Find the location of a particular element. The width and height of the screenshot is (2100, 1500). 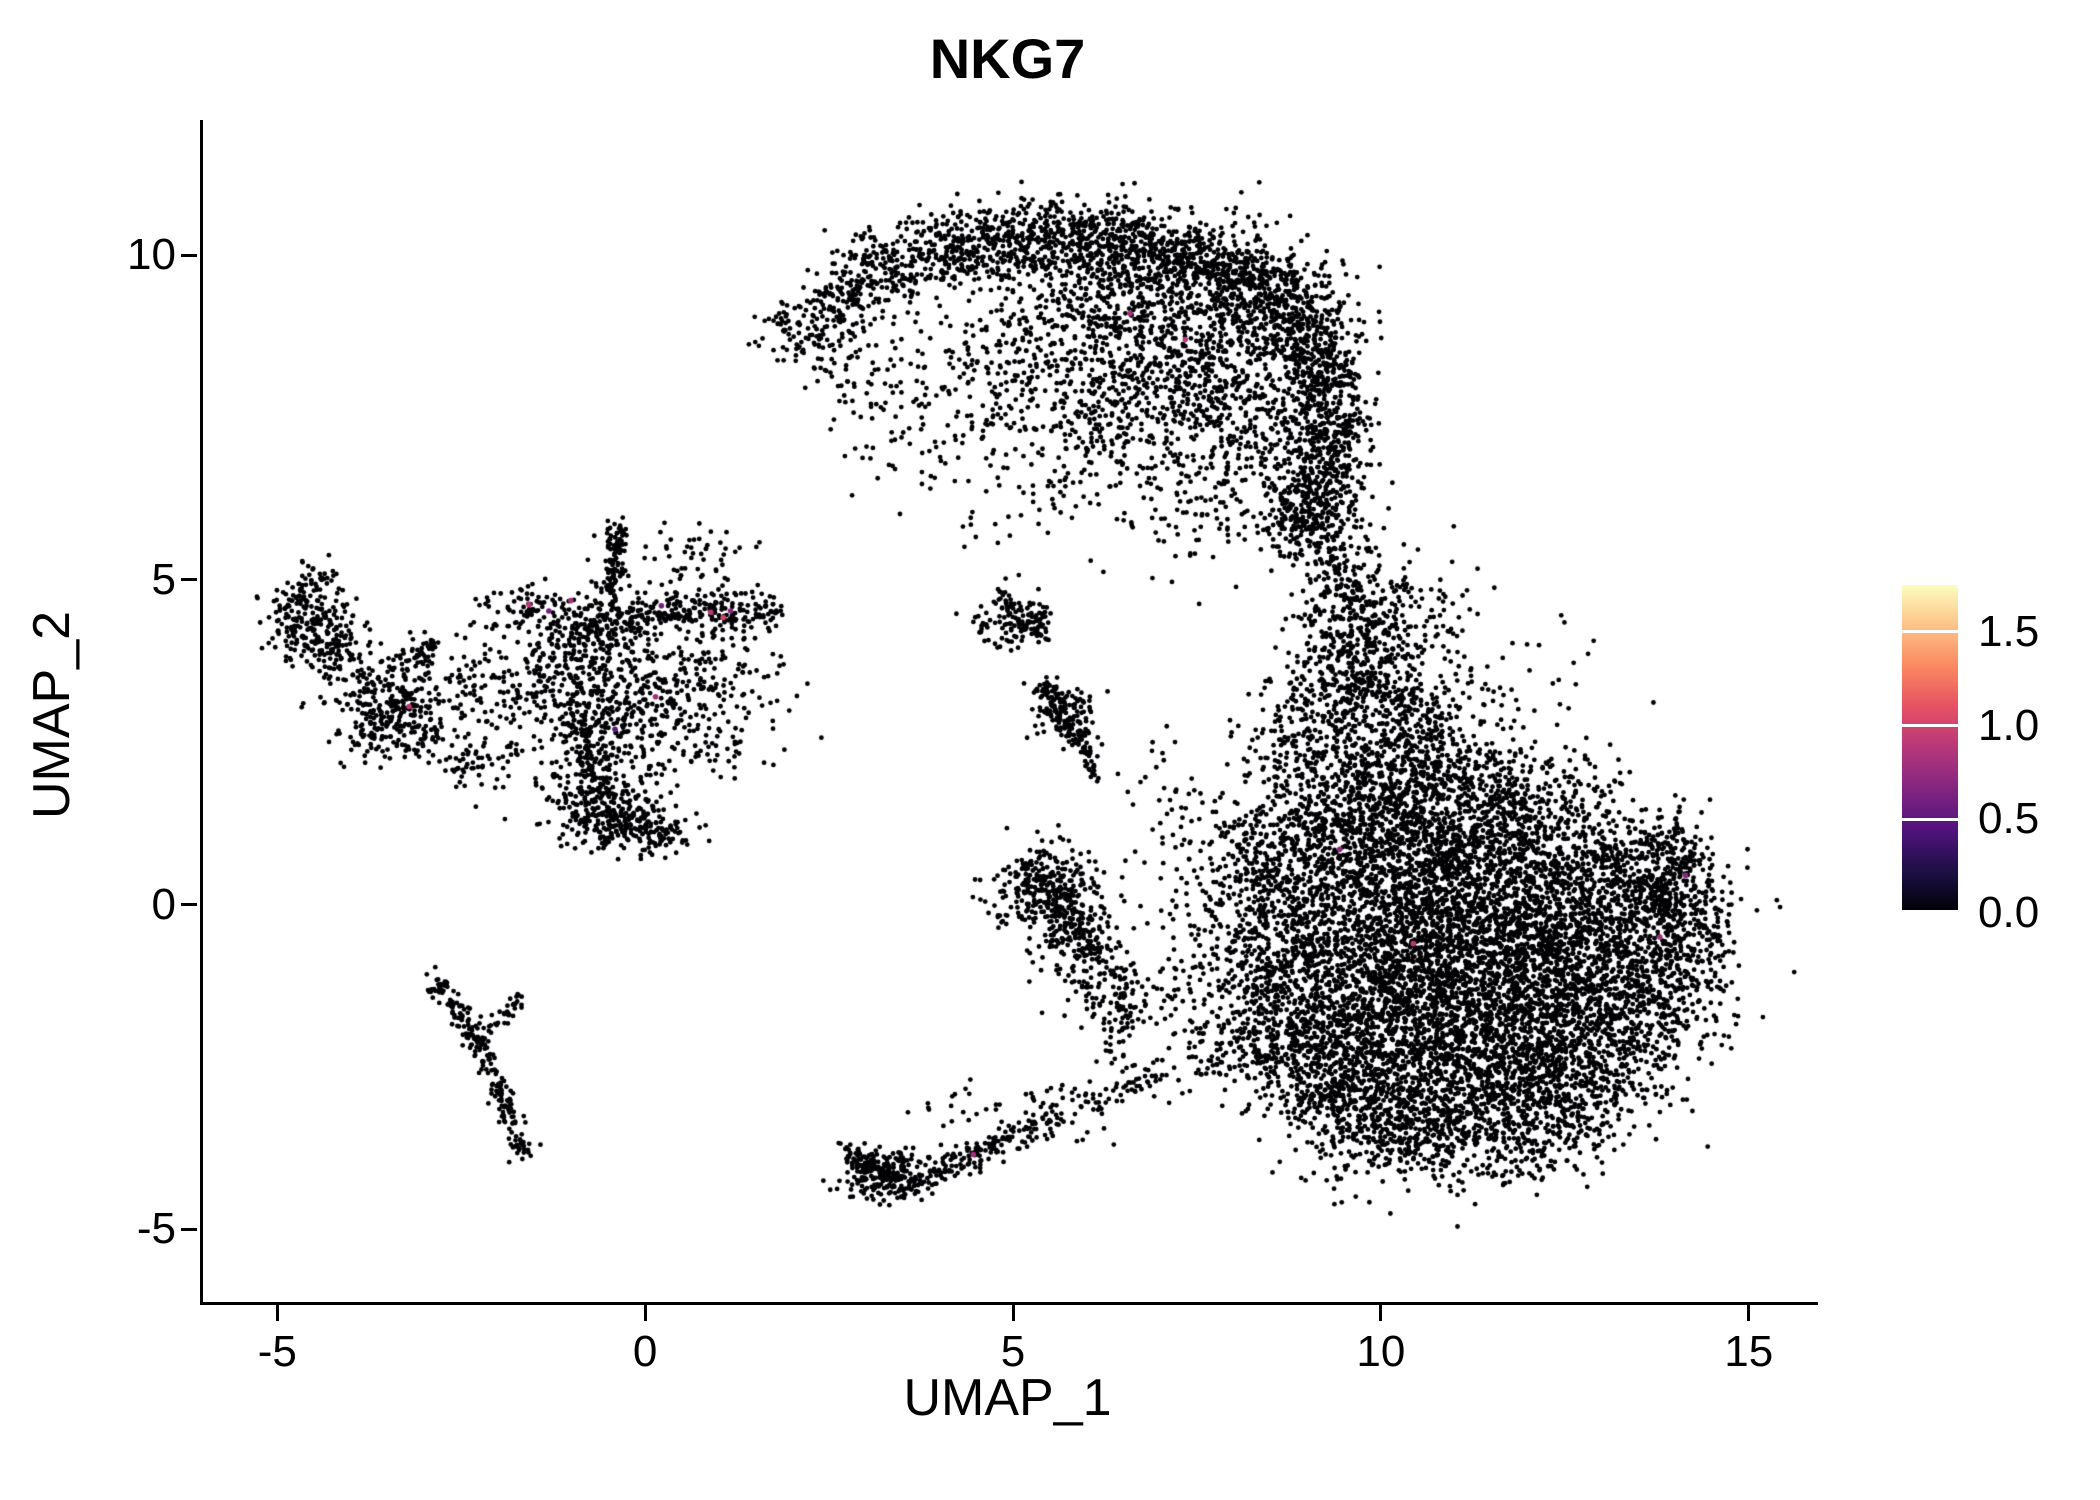

x-tick-label: 15 is located at coordinates (1749, 1351).